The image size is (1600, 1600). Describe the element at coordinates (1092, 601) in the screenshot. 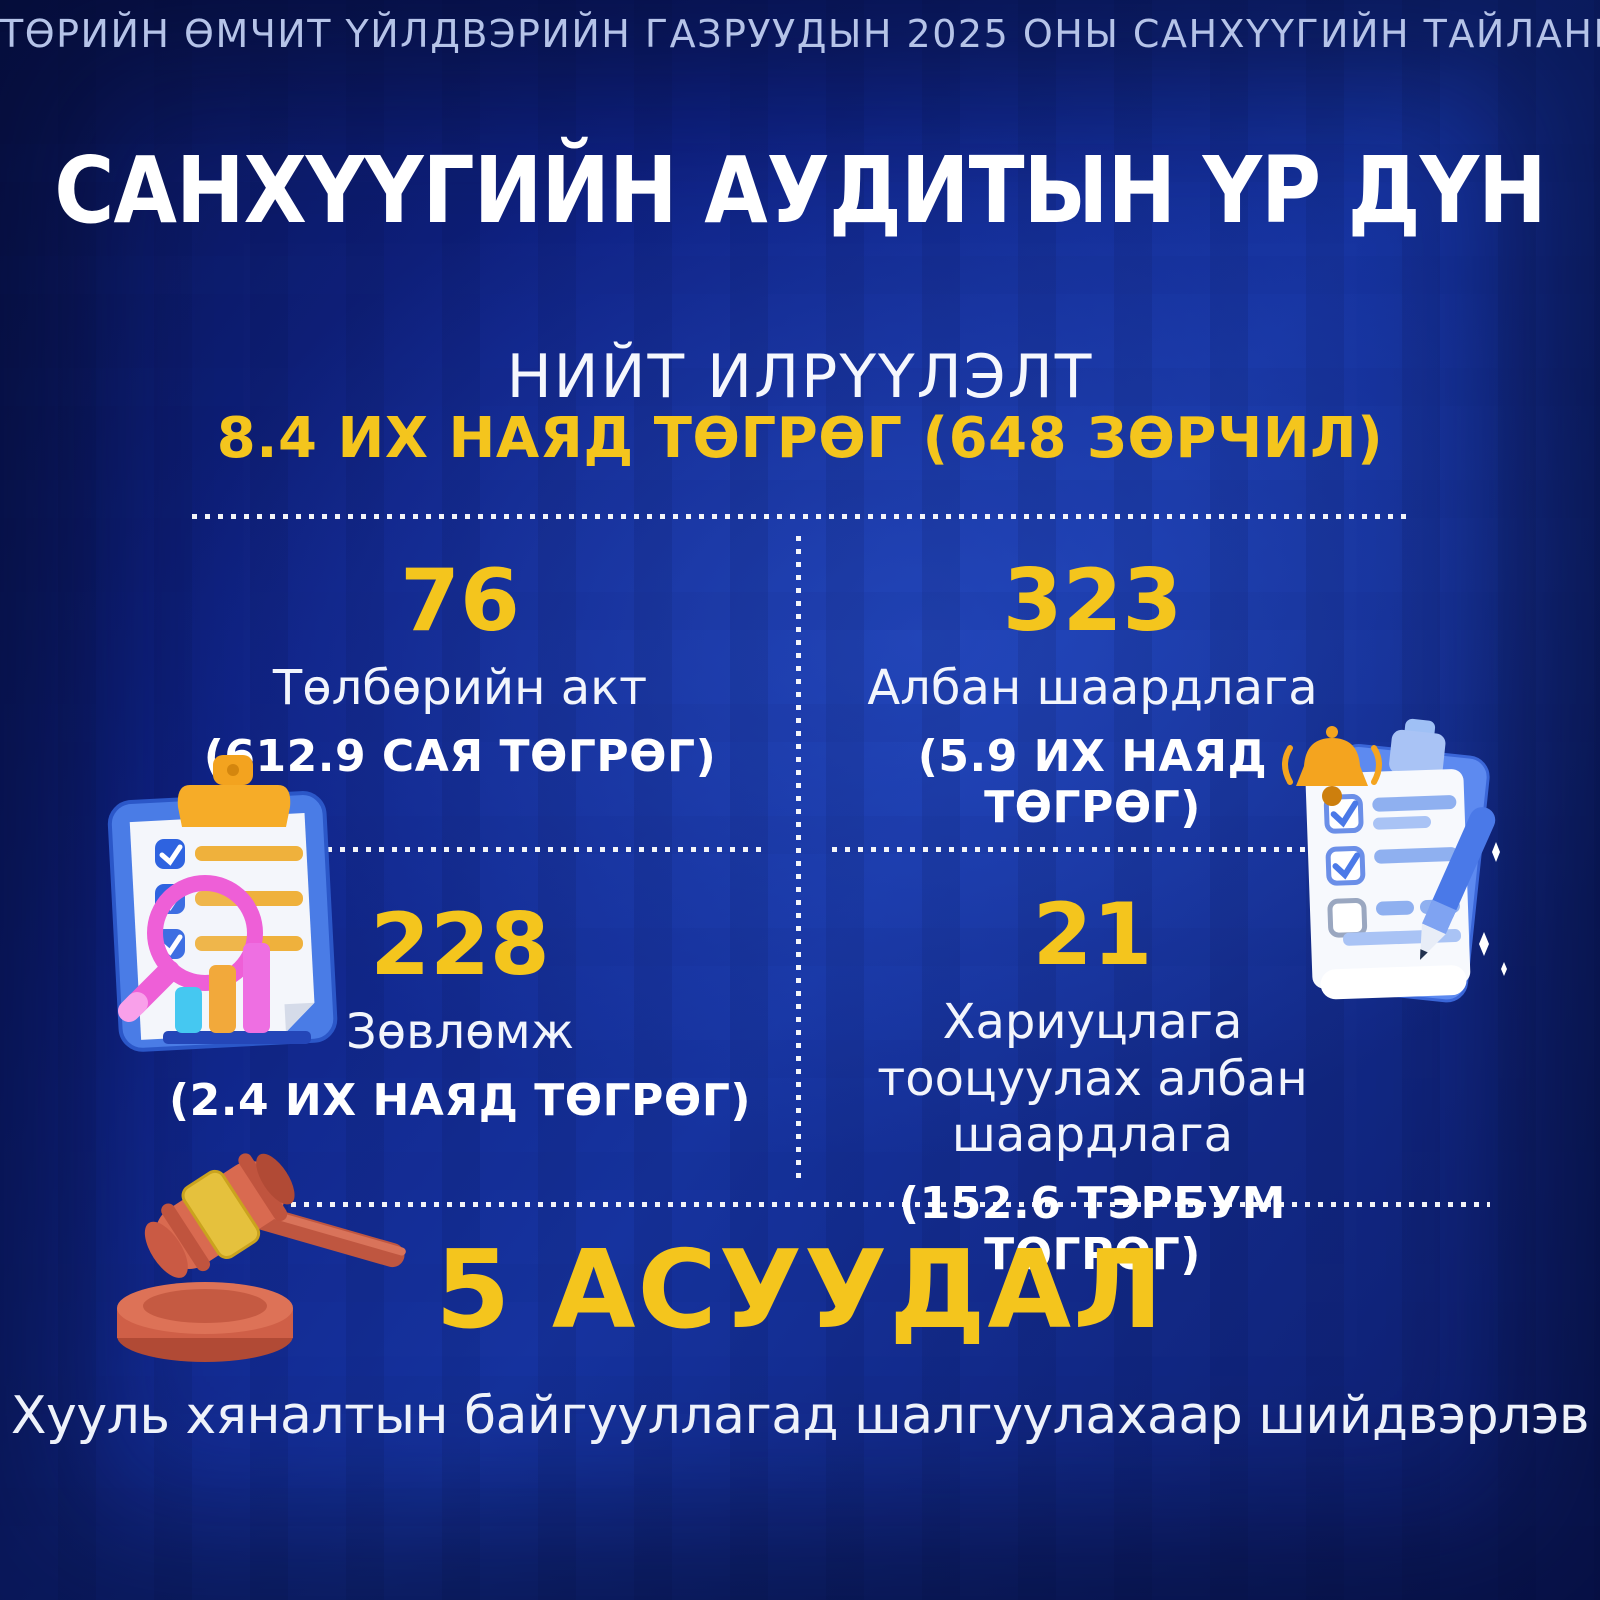

I see `stat-value: 323` at that location.